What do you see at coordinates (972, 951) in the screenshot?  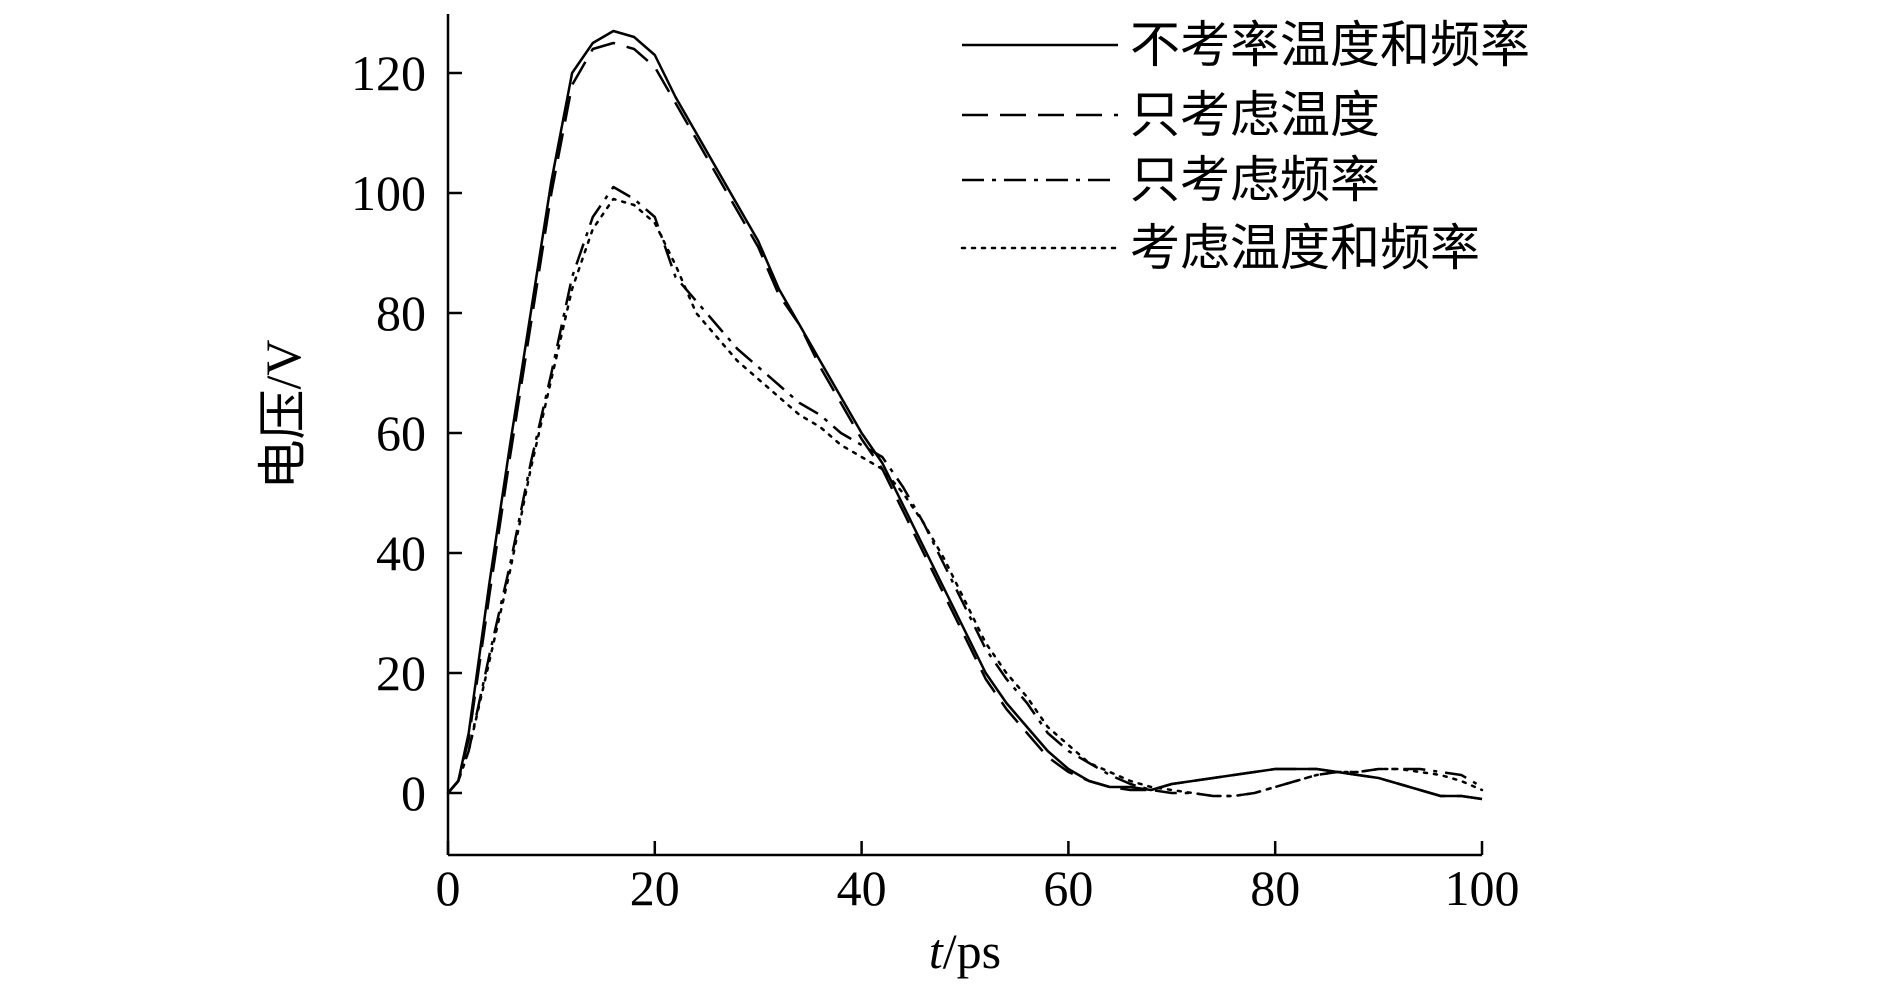 I see `x-axis-label-unit: /ps` at bounding box center [972, 951].